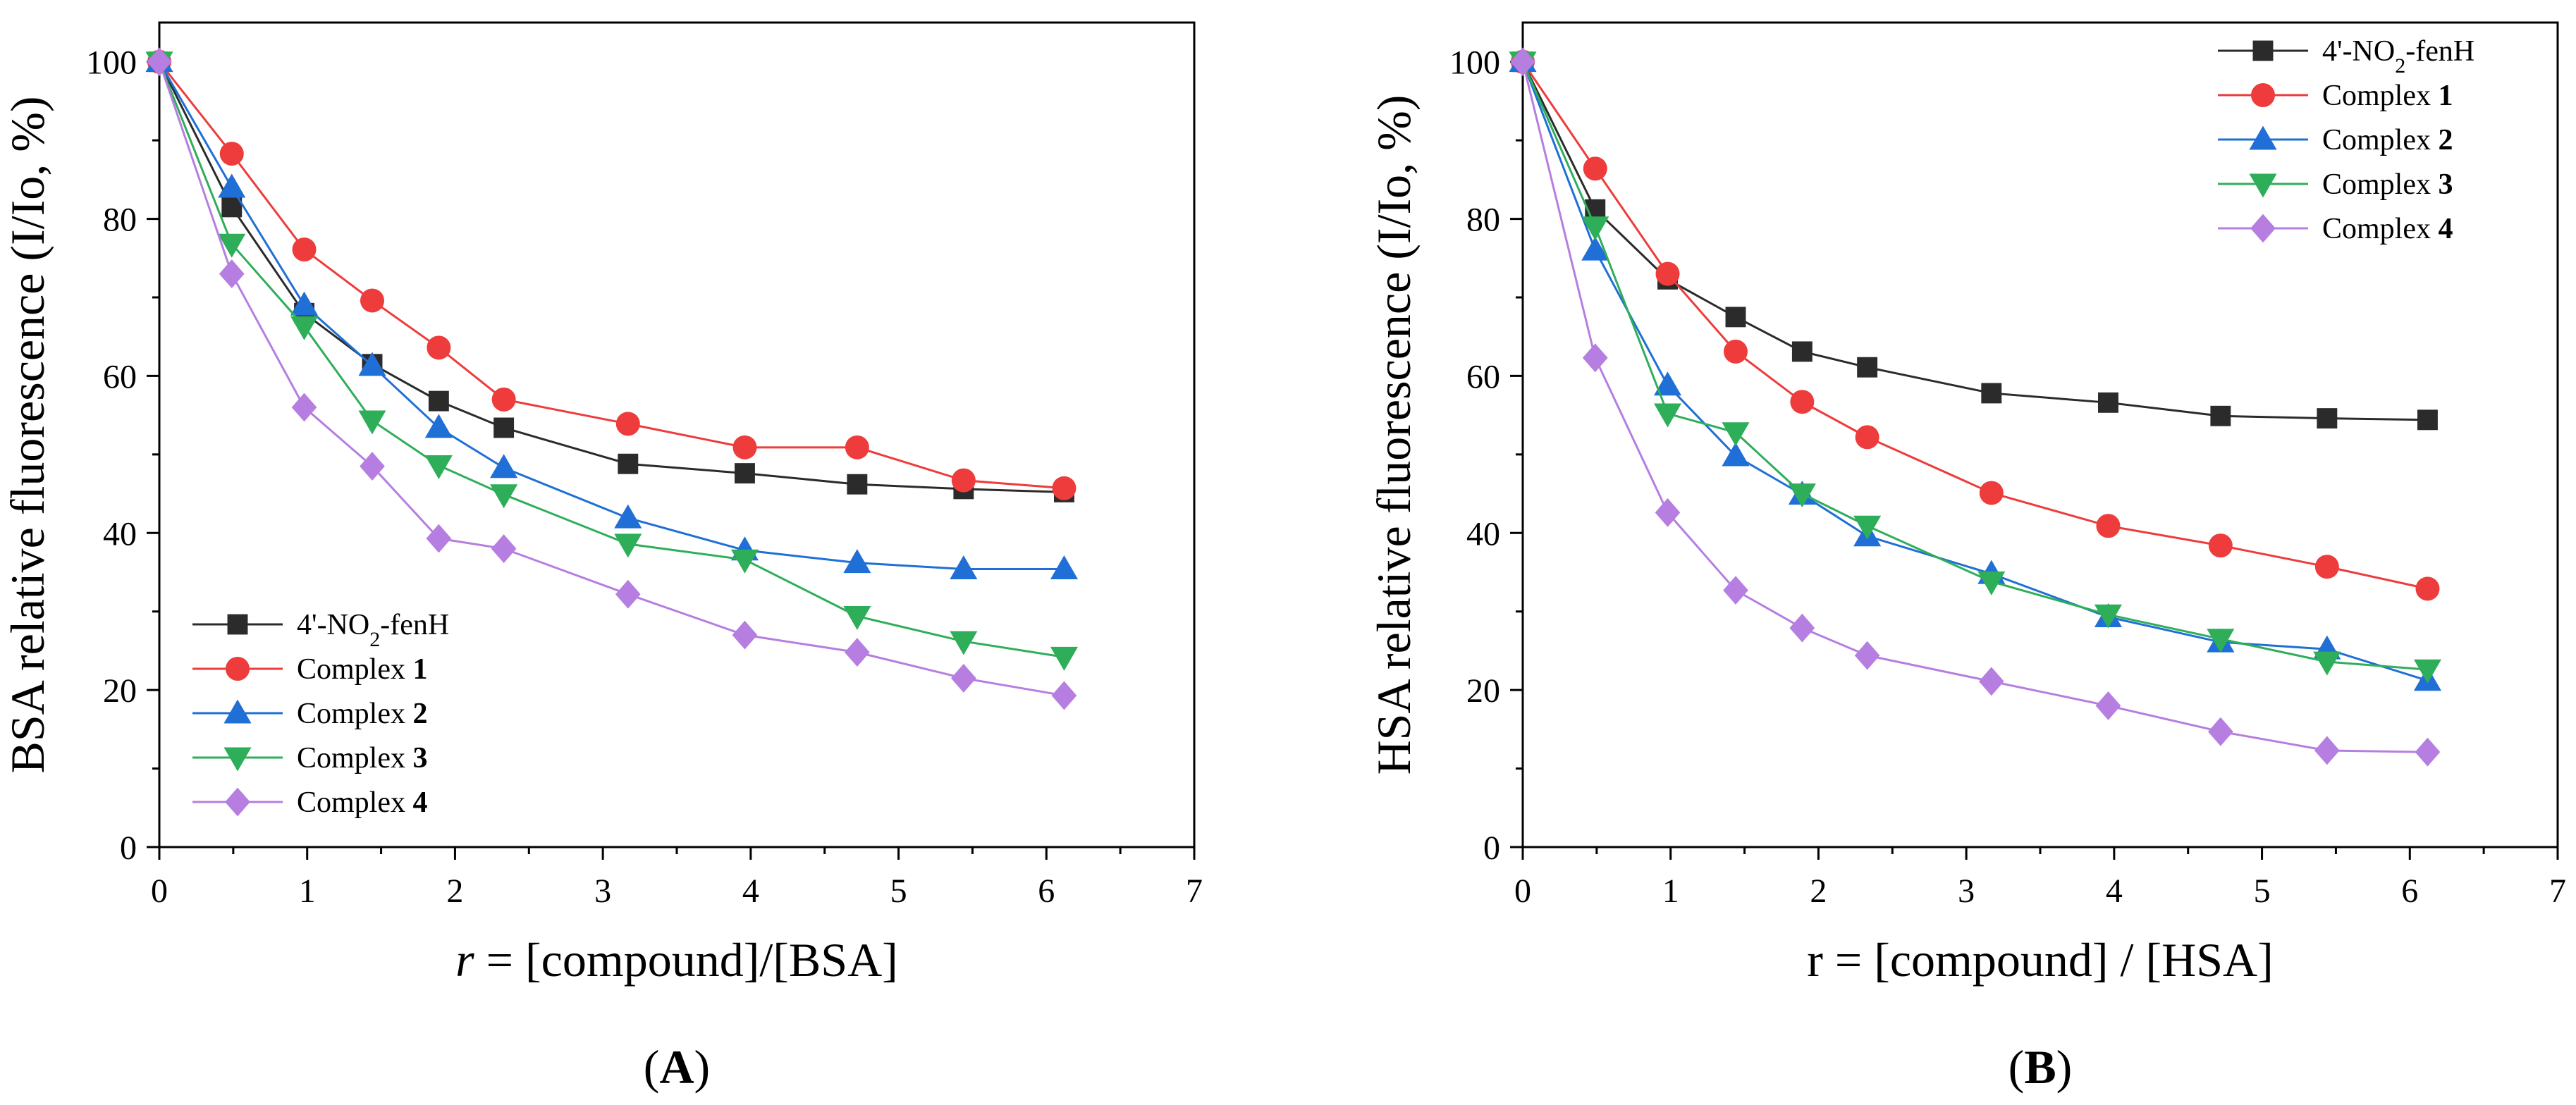 The image size is (2576, 1105). I want to click on panel-label: (A), so click(677, 1067).